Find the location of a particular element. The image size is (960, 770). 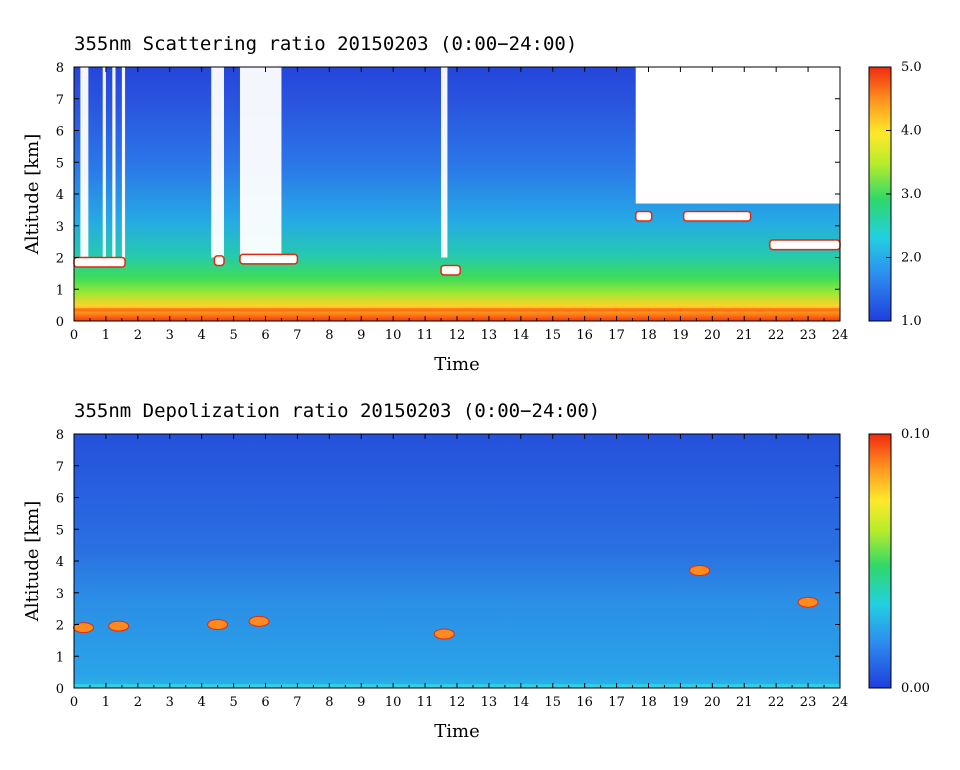

colorbar is located at coordinates (880, 561).